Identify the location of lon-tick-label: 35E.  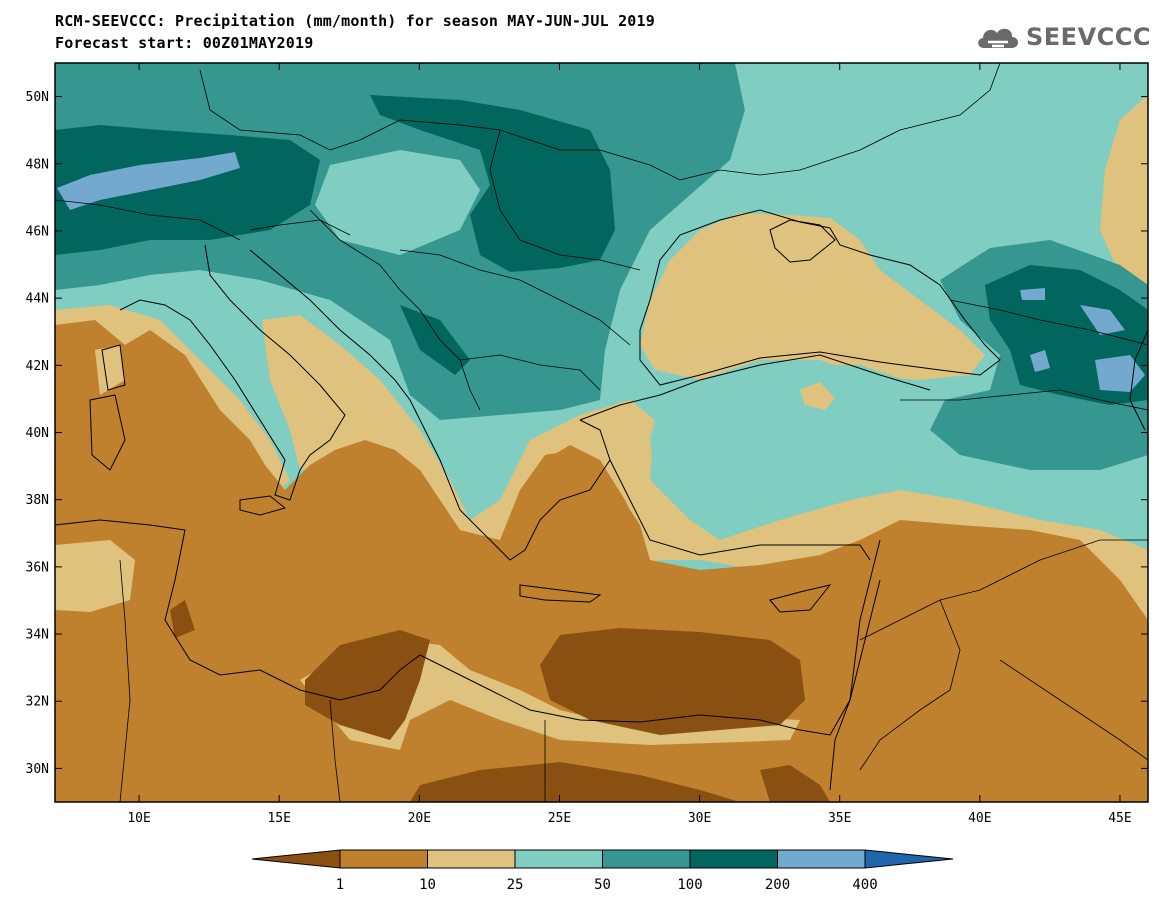
(839, 818).